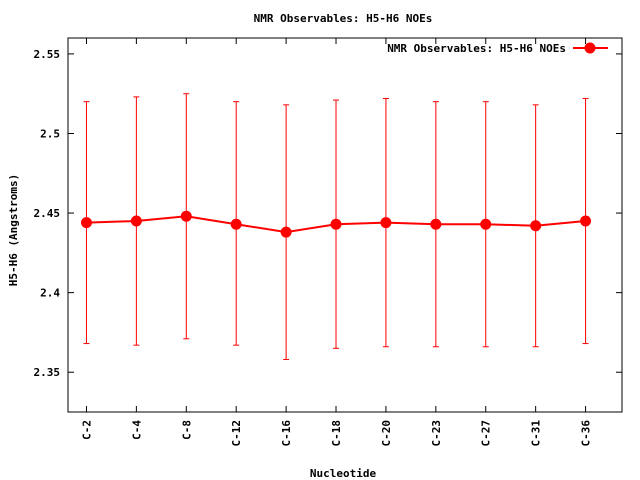 The height and width of the screenshot is (480, 640). What do you see at coordinates (136, 430) in the screenshot?
I see `x-tick-label: C-4` at bounding box center [136, 430].